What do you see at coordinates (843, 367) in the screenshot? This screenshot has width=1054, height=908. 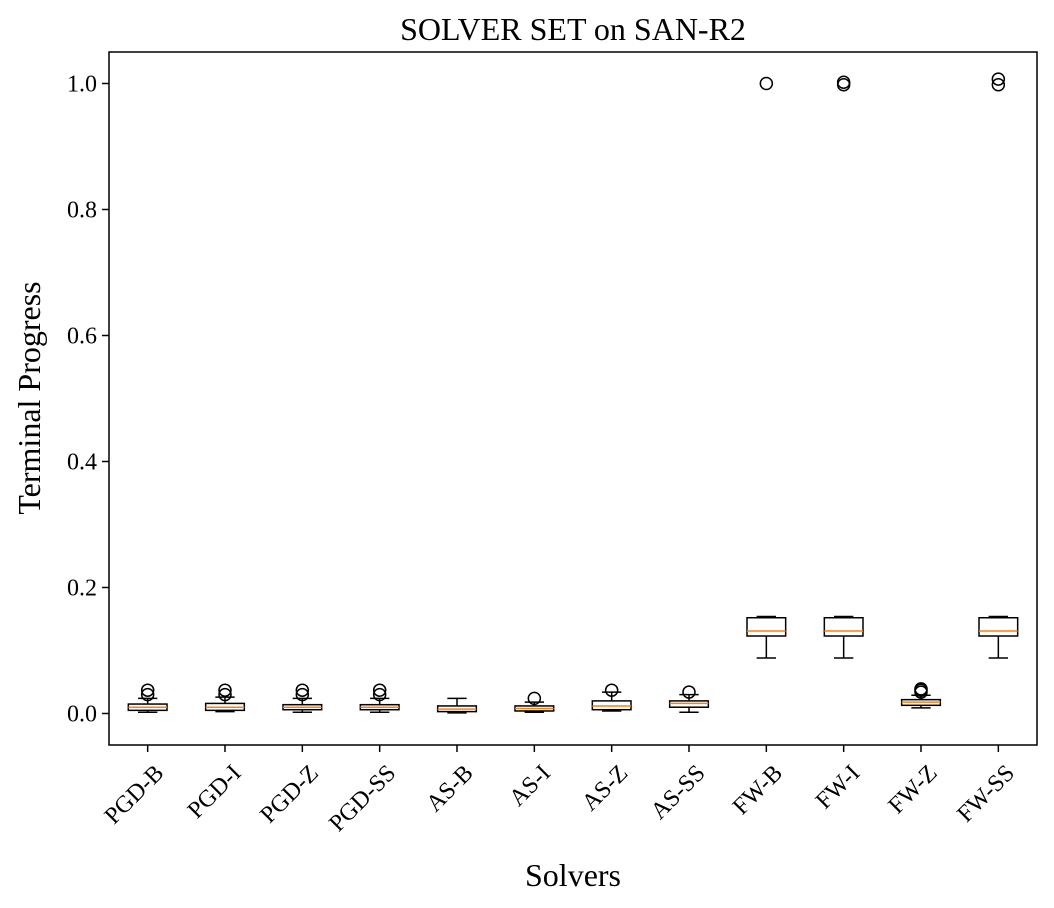 I see `box-fw-i` at bounding box center [843, 367].